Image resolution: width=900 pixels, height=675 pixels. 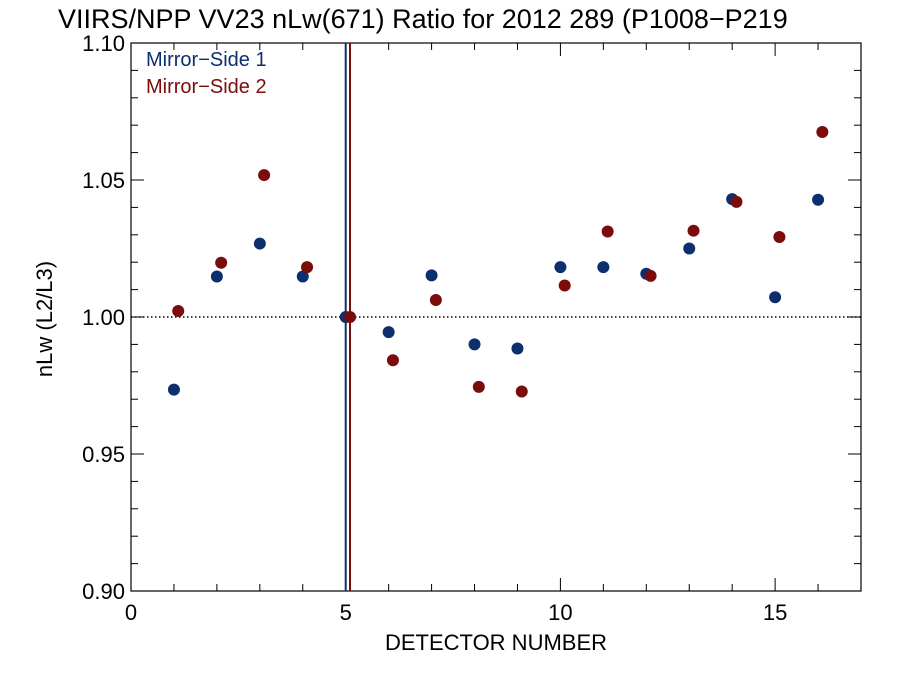 I want to click on y-tick-label: 1.05, so click(x=103, y=180).